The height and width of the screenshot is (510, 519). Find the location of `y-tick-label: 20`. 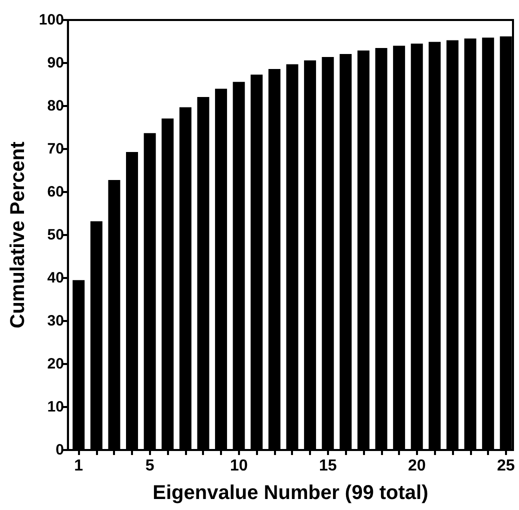

y-tick-label: 20 is located at coordinates (55, 364).